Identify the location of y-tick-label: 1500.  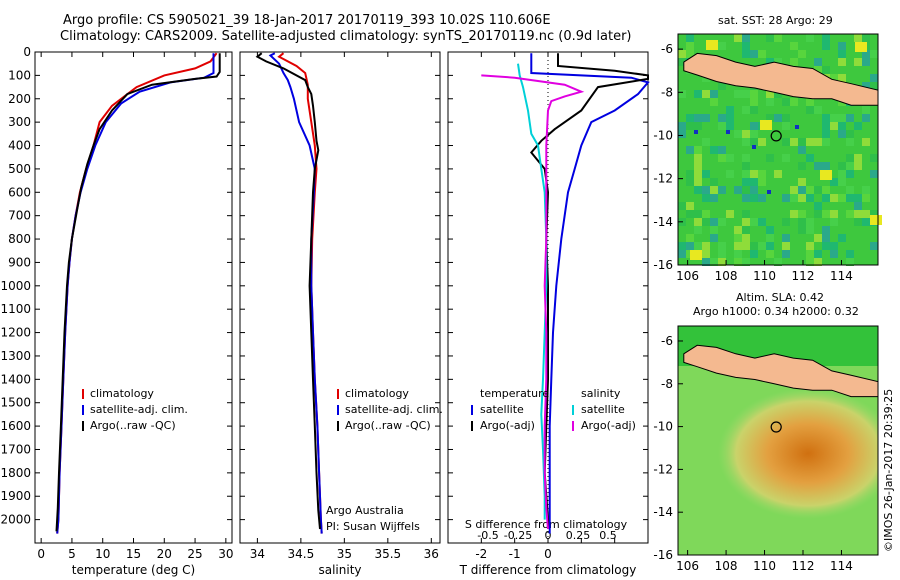
(15, 403).